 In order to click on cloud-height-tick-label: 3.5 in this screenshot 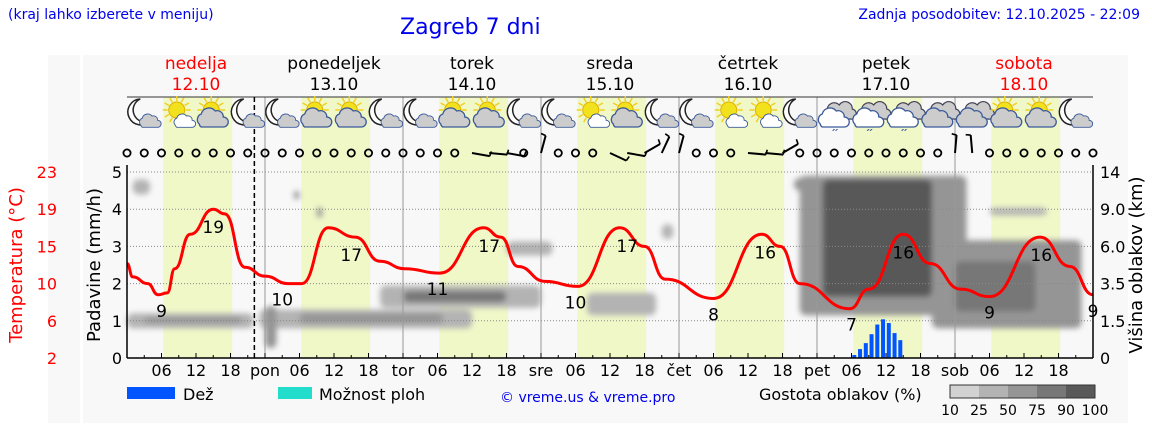, I will do `click(1112, 284)`.